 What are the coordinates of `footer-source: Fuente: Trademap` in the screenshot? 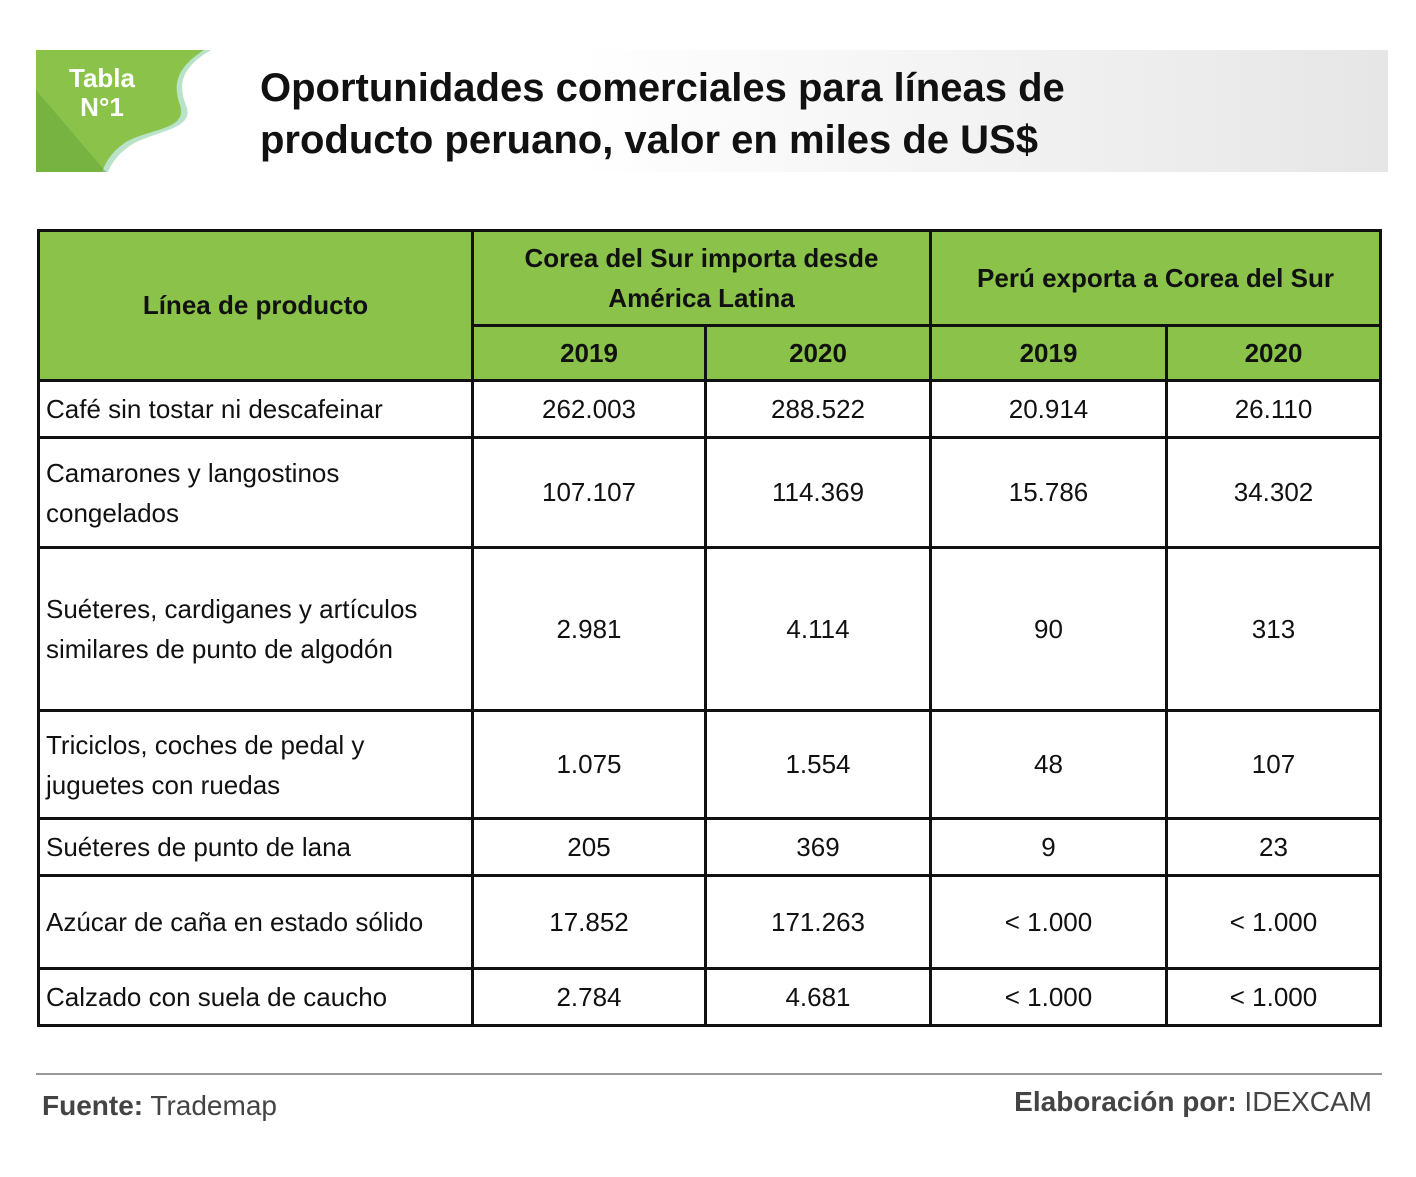 It's located at (159, 1106).